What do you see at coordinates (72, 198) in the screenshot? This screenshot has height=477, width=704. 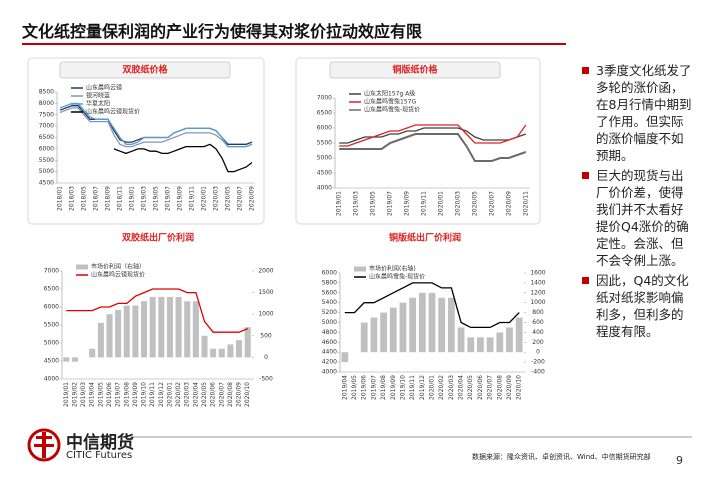 I see `x-tick-label: 2018/03` at bounding box center [72, 198].